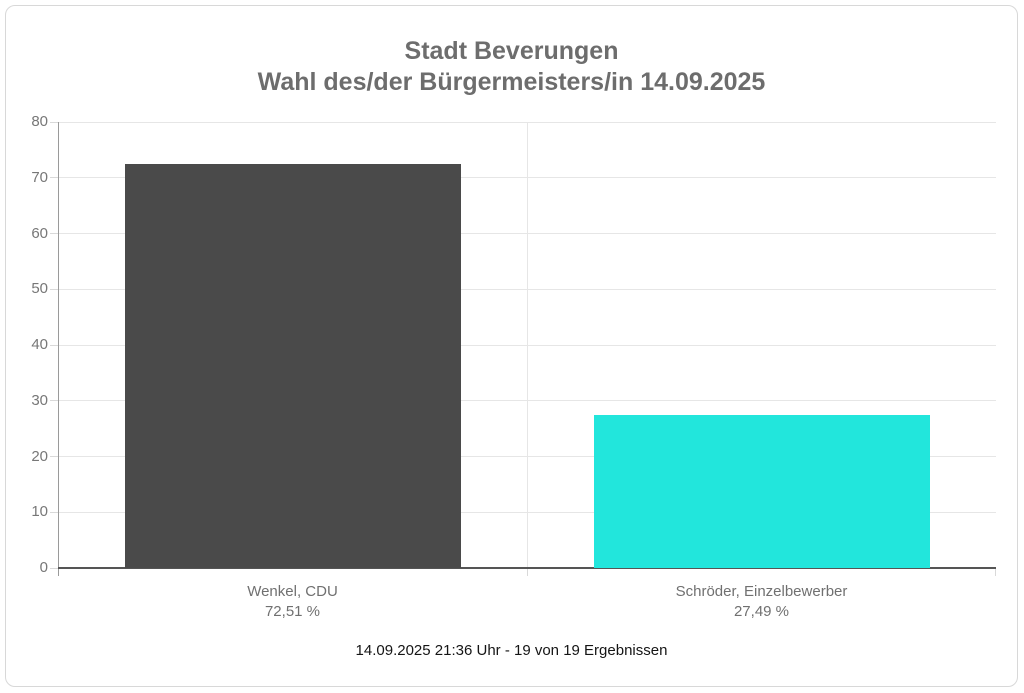 The image size is (1024, 693). Describe the element at coordinates (292, 611) in the screenshot. I see `category-percentage: 72,51 %` at that location.